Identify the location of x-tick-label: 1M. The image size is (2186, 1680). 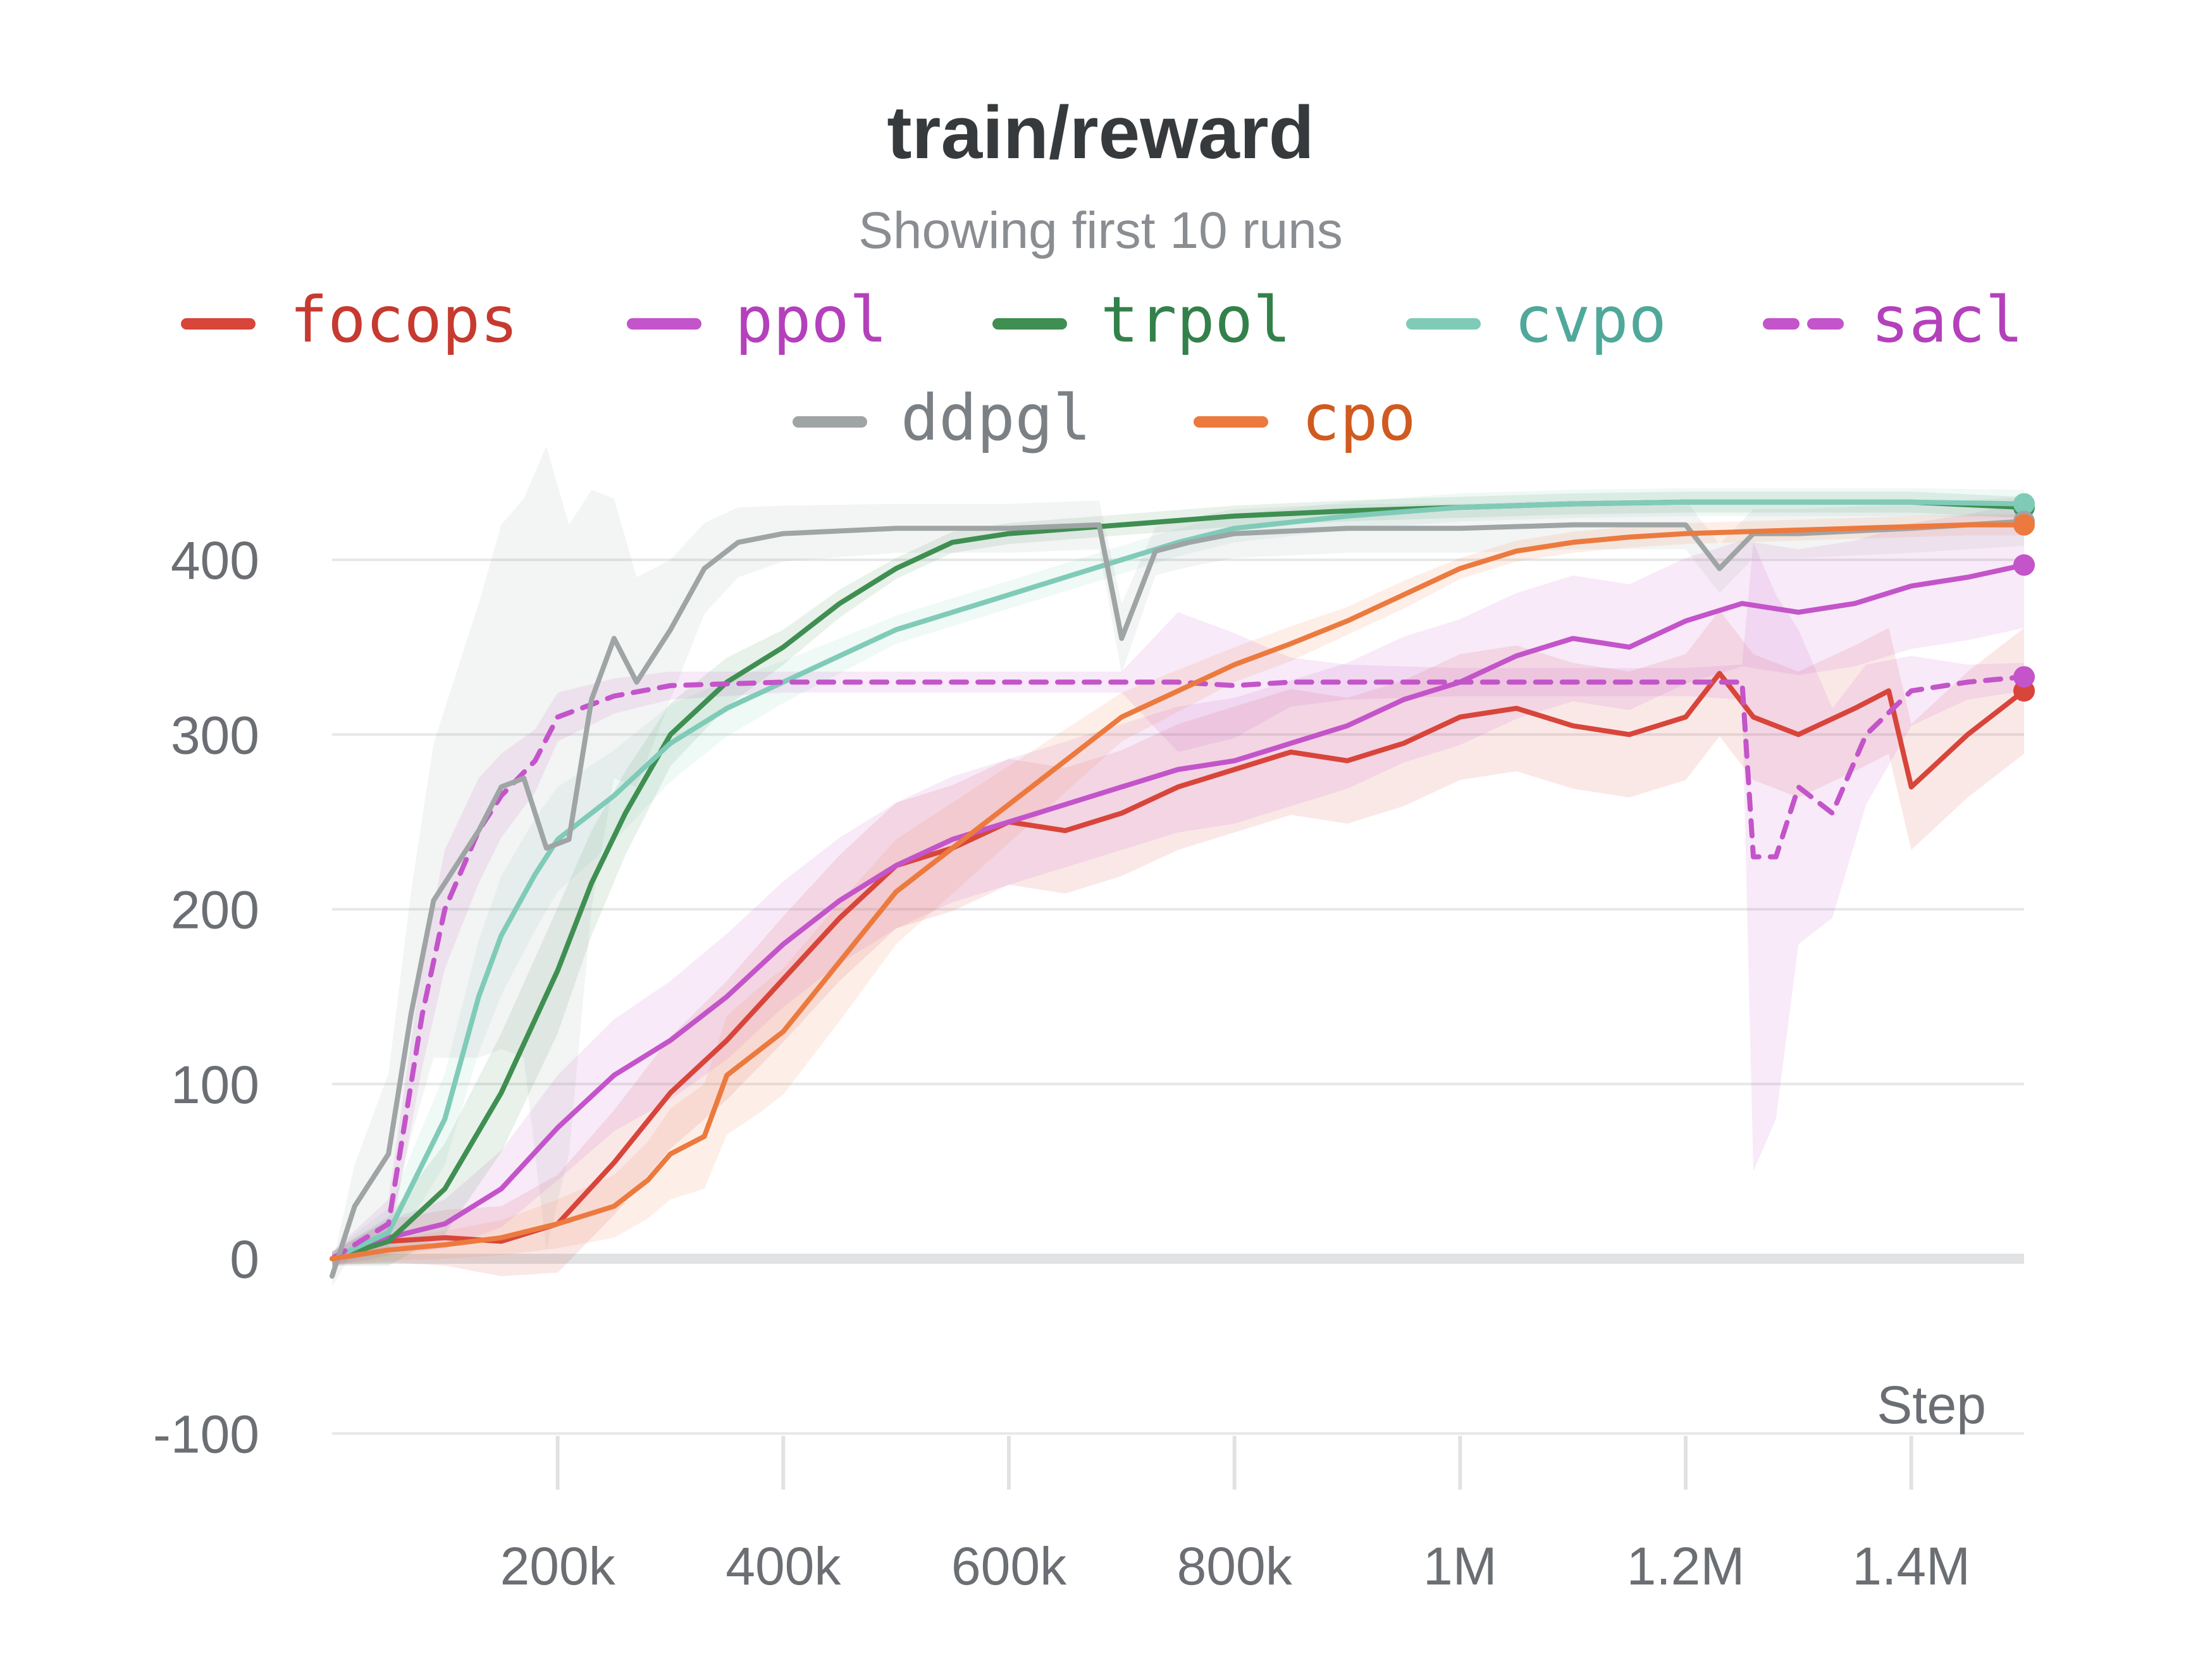
(1460, 1566).